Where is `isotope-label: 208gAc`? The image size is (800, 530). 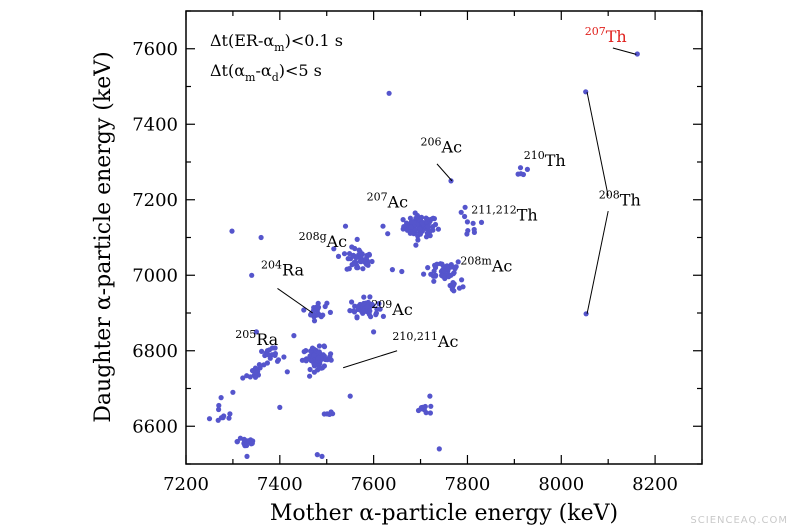
isotope-label: 208gAc is located at coordinates (323, 240).